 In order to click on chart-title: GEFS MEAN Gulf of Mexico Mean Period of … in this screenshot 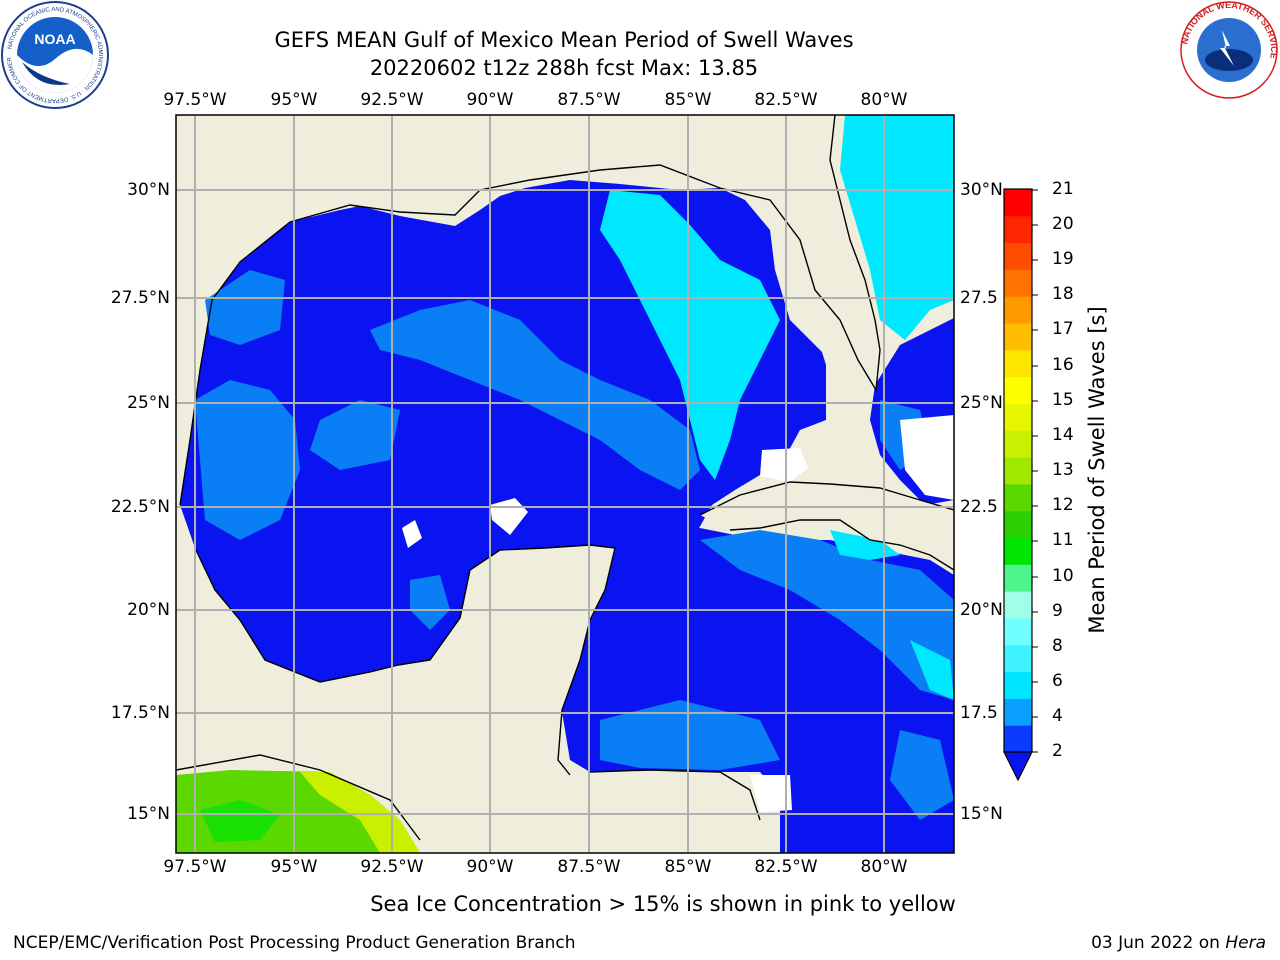, I will do `click(564, 40)`.